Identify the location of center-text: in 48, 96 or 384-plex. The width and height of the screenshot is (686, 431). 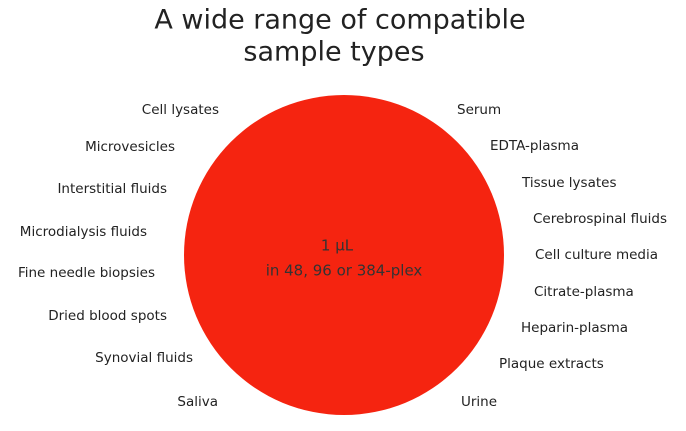
(344, 271).